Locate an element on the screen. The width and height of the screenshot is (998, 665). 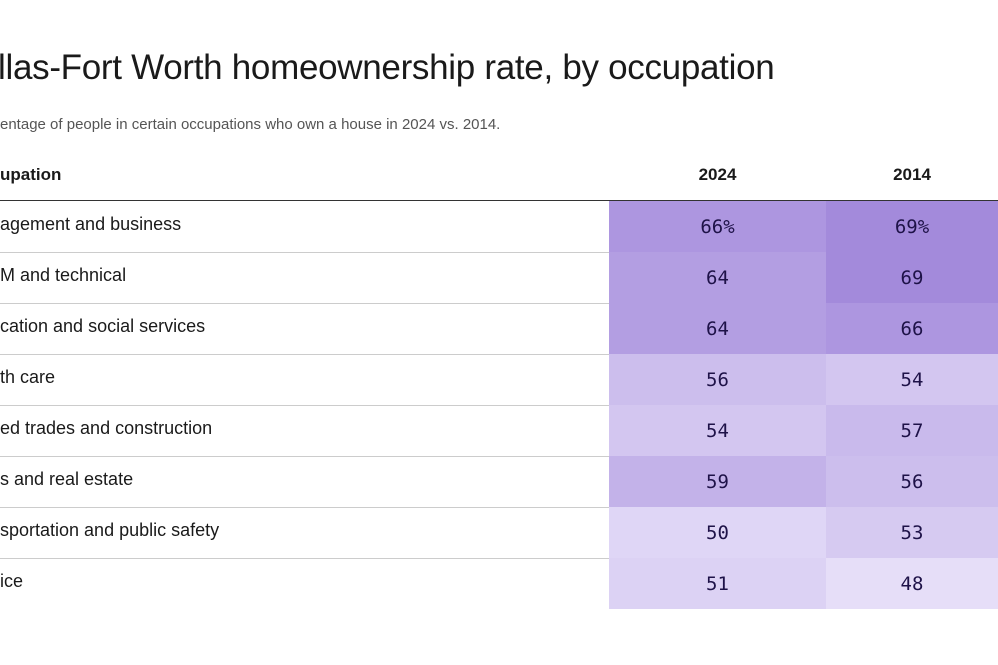
row-label: M and technical is located at coordinates (63, 275).